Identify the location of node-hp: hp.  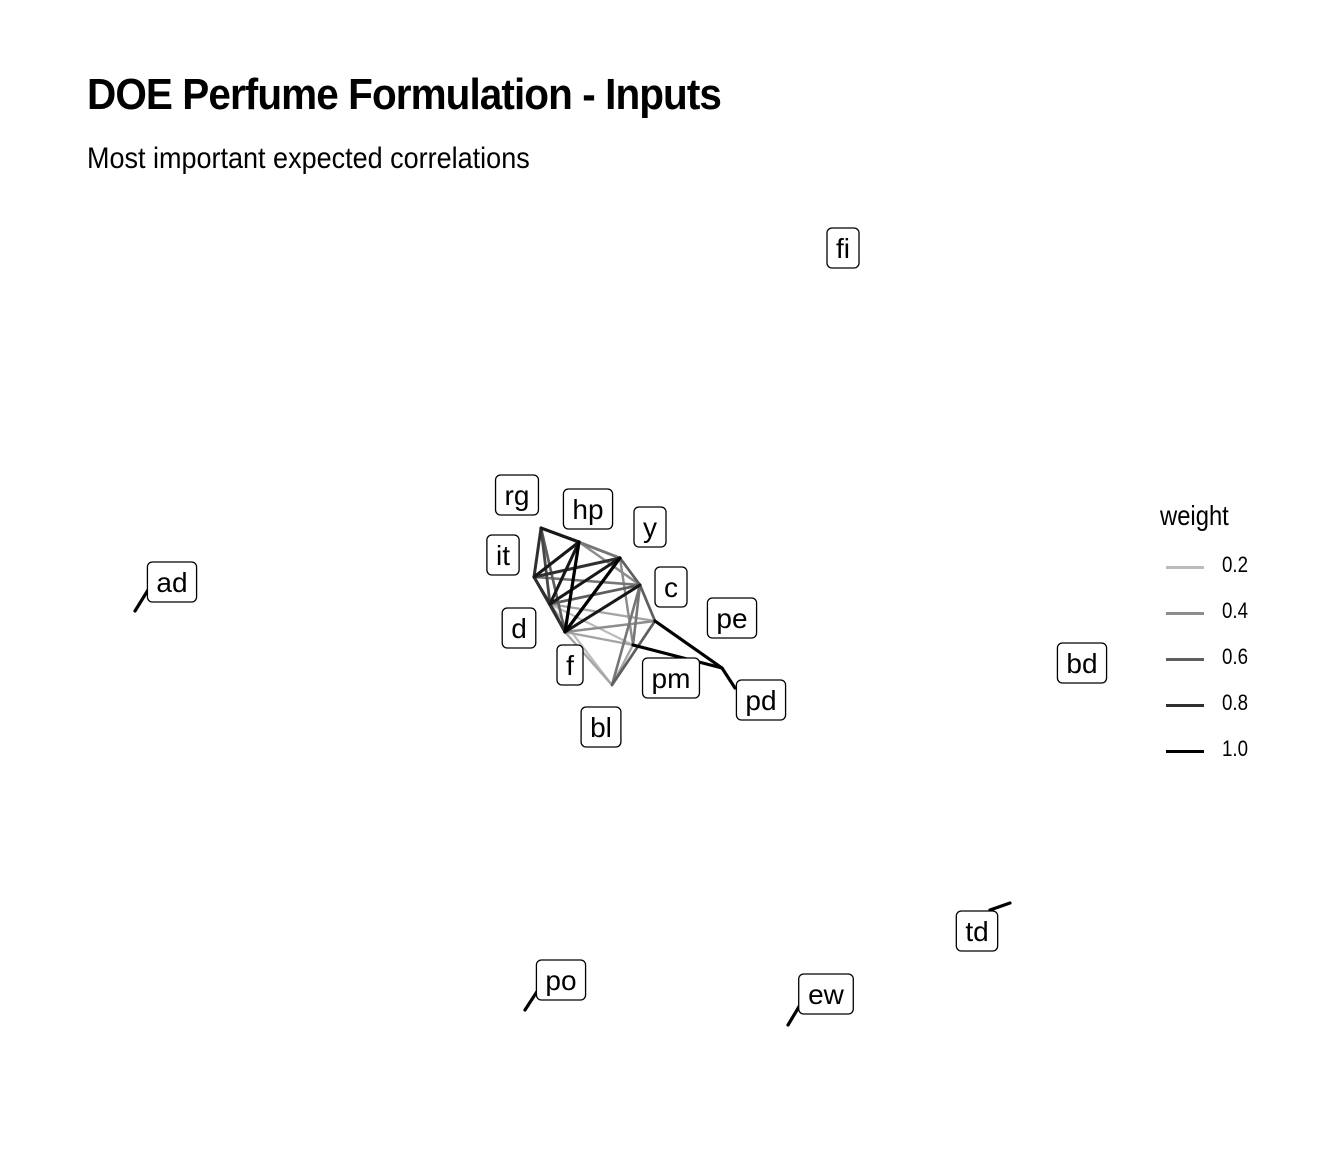
(588, 509).